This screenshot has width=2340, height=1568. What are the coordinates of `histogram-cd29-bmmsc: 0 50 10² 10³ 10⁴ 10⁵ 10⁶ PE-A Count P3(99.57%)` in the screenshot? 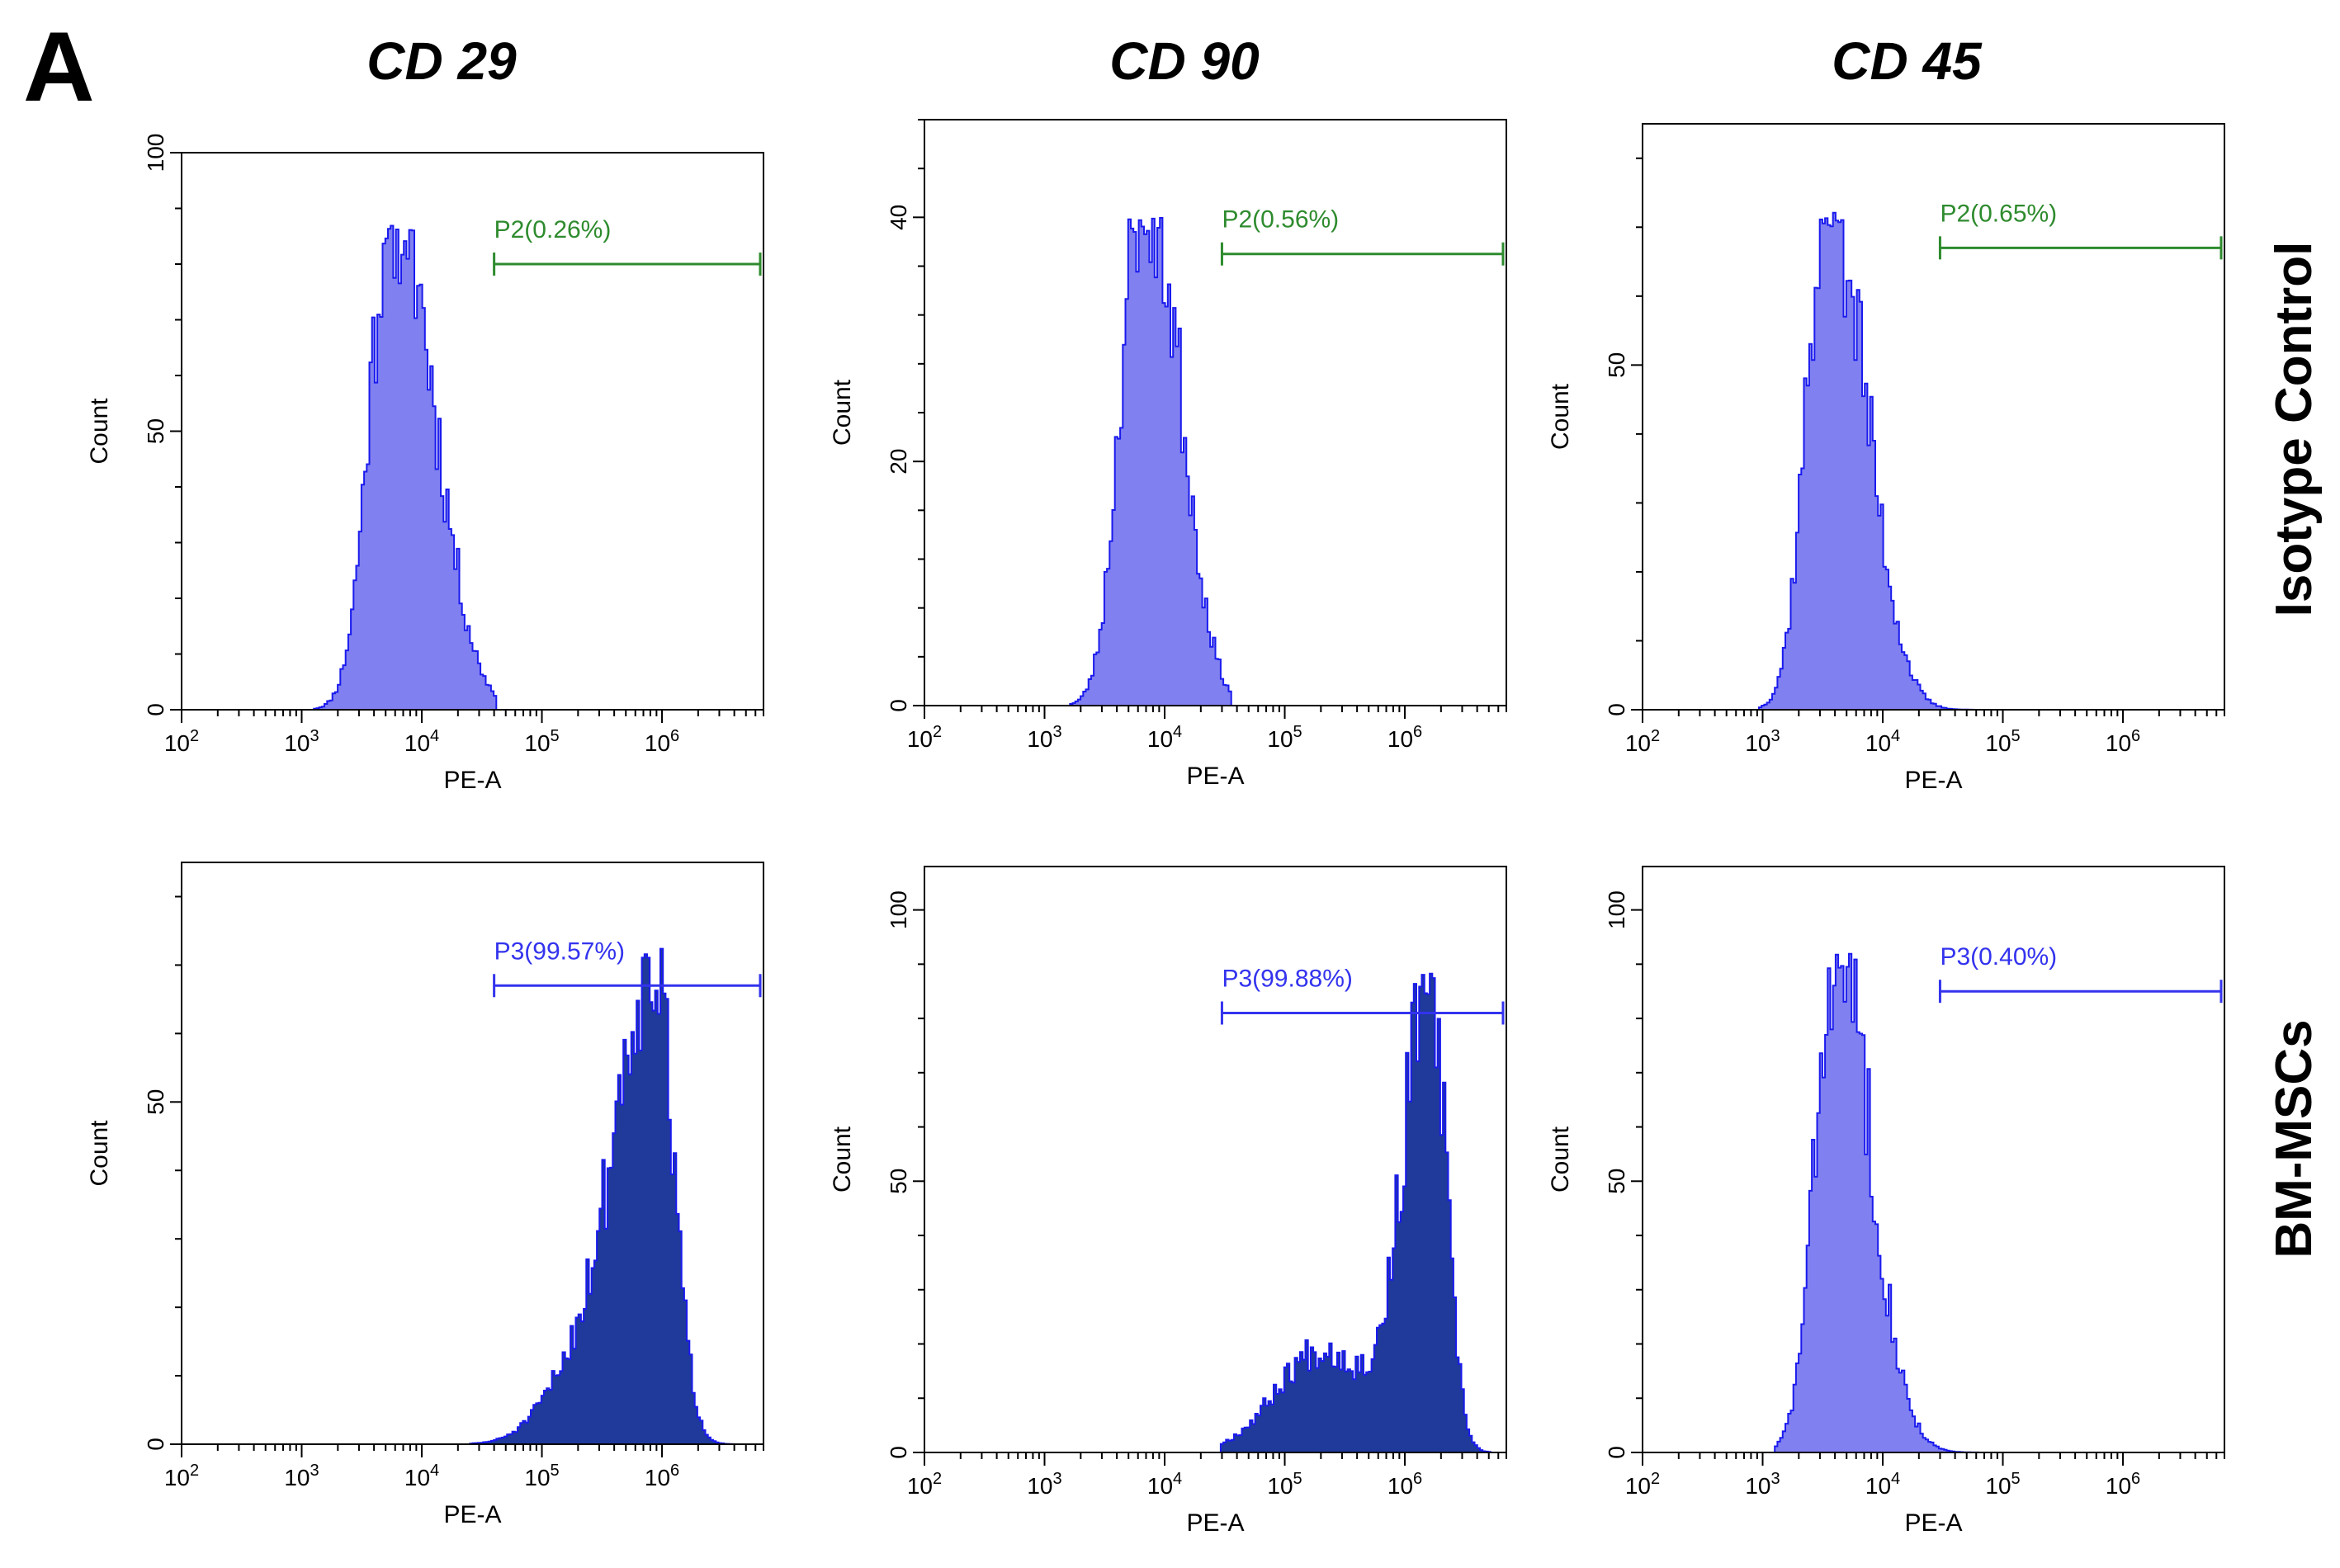 It's located at (425, 1195).